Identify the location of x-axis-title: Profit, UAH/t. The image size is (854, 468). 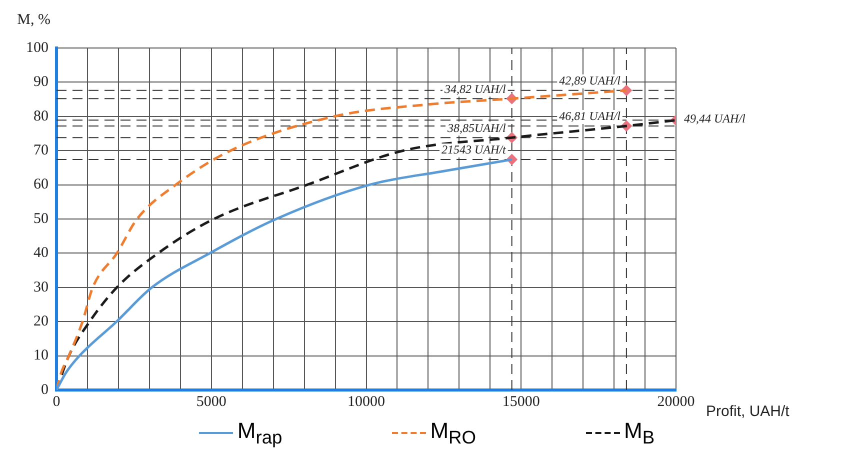
(748, 411).